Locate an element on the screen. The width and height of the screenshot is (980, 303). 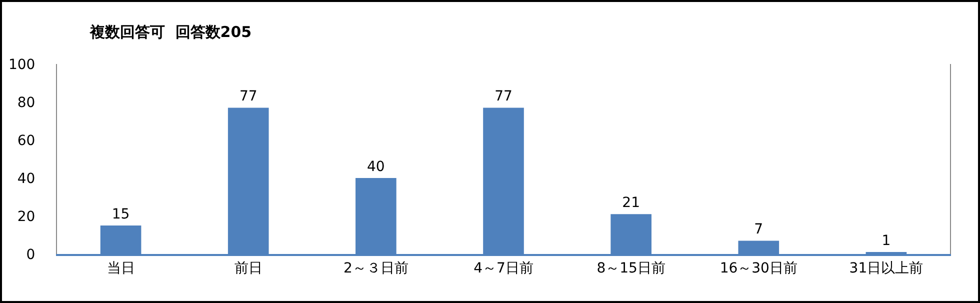
y-tick-label: 20 is located at coordinates (26, 216).